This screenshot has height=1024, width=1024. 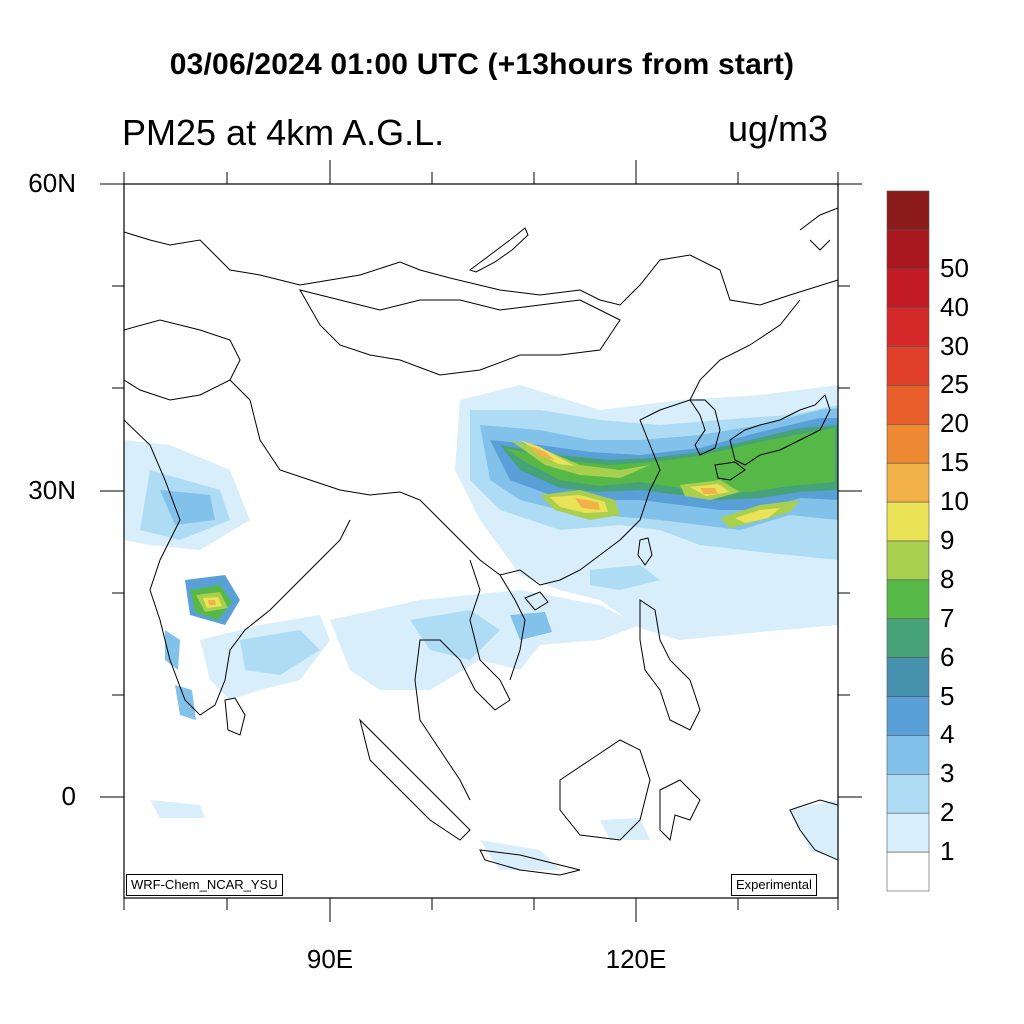 What do you see at coordinates (52, 183) in the screenshot?
I see `lat-label-60n: 60N` at bounding box center [52, 183].